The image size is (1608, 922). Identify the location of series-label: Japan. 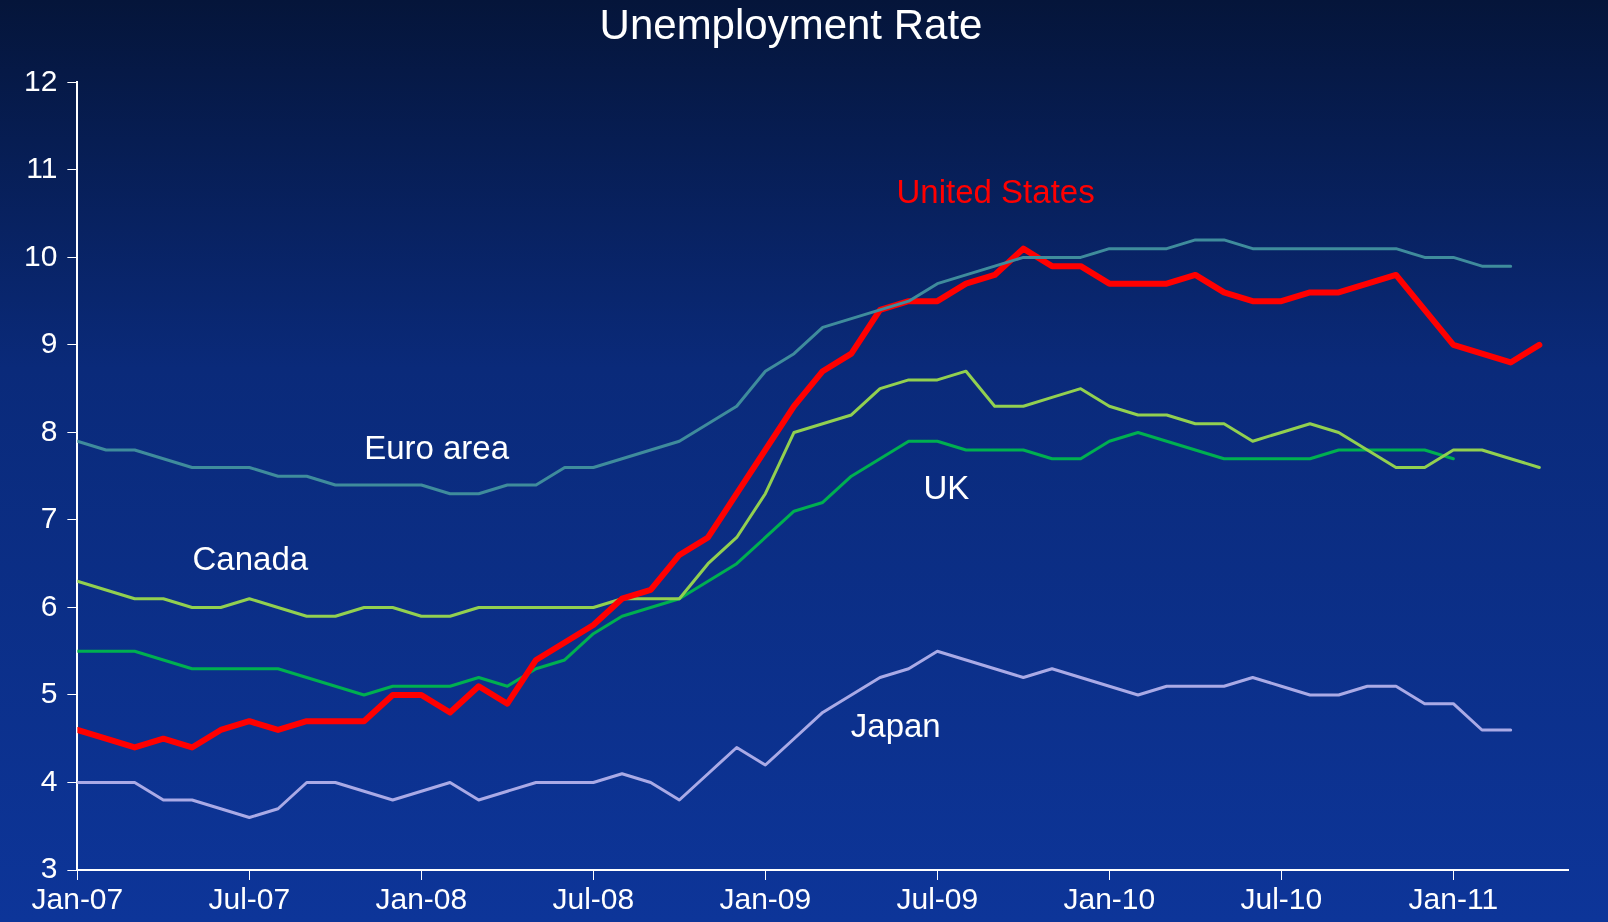
(895, 725).